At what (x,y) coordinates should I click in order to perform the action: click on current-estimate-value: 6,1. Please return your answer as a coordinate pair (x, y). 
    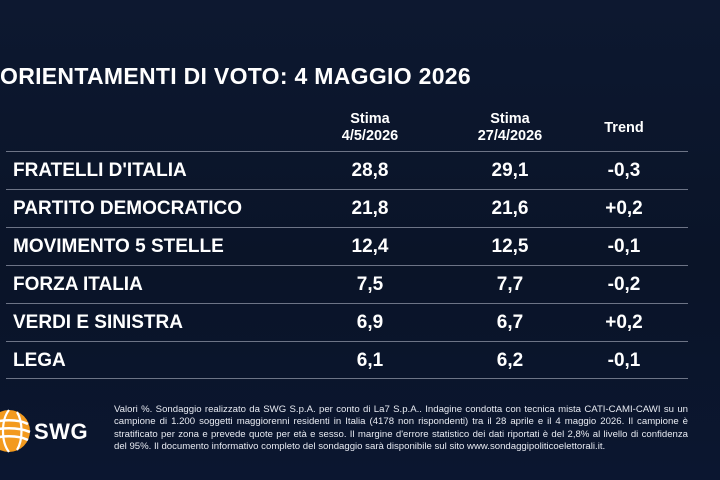
    Looking at the image, I should click on (370, 360).